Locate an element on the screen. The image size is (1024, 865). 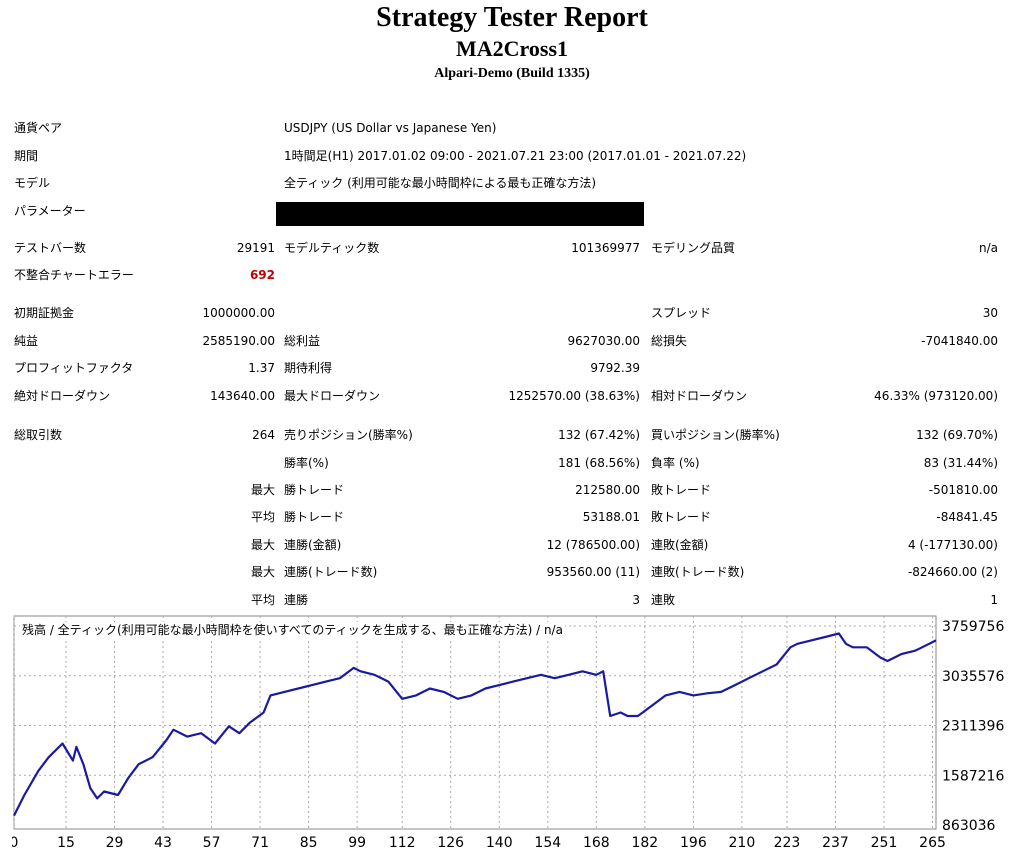
win-value: 181 (68.56%) is located at coordinates (599, 463).